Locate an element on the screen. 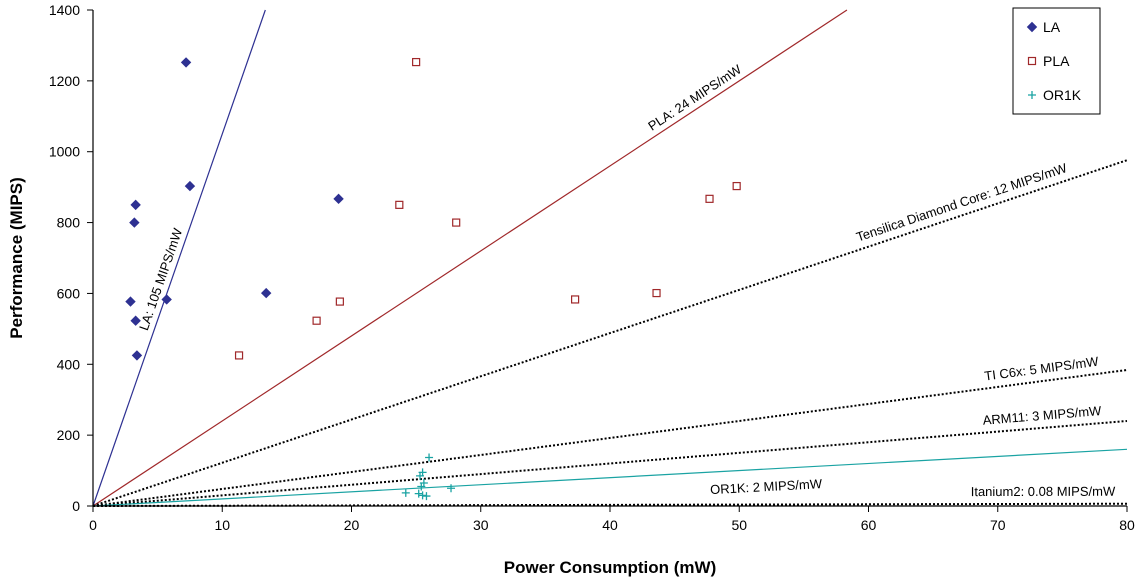 This screenshot has width=1140, height=580. legend-label-la: LA is located at coordinates (1052, 27).